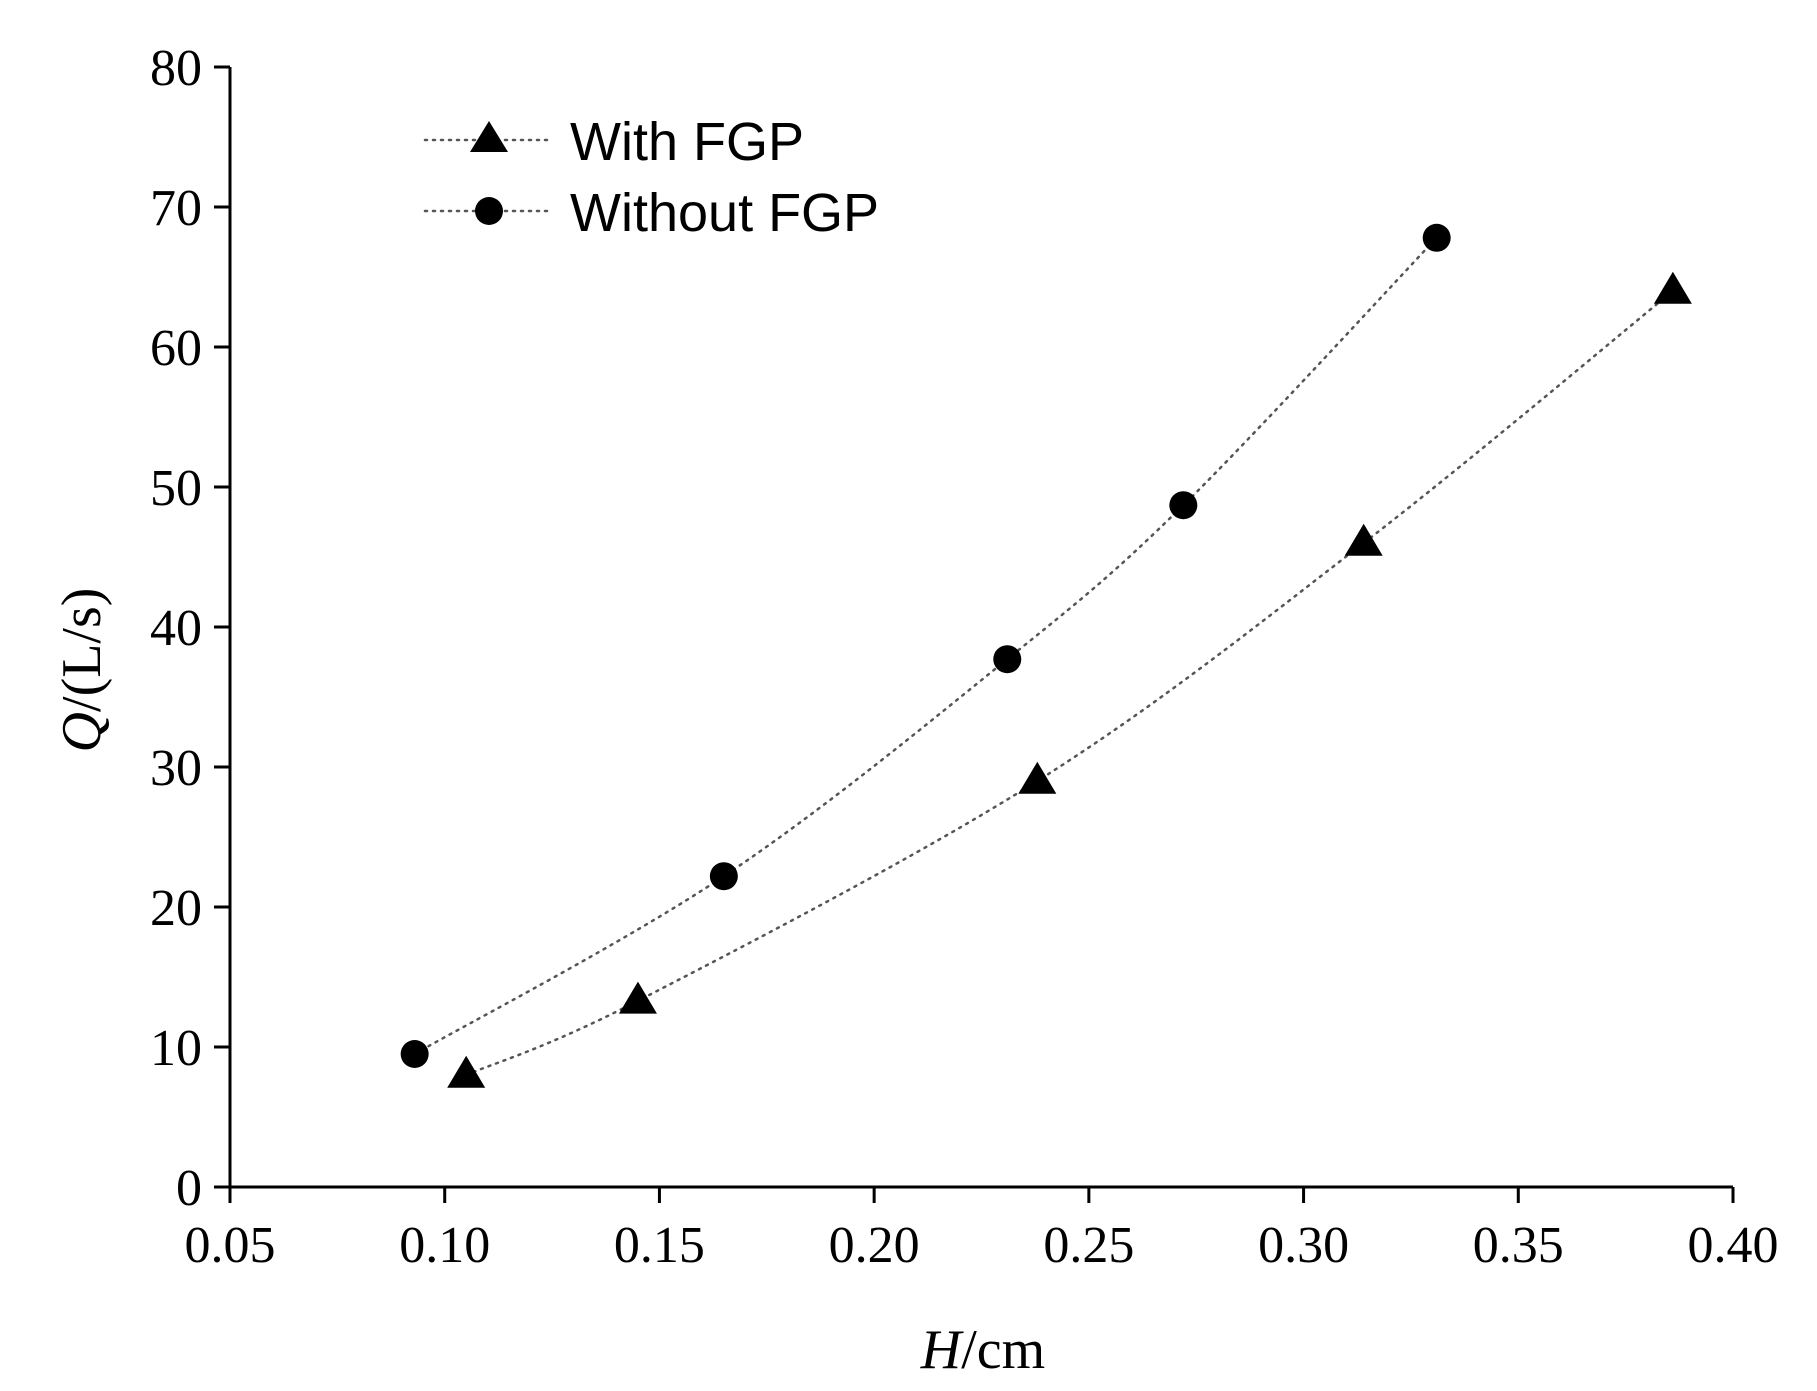 The width and height of the screenshot is (1817, 1391). I want to click on x-tick-label: 0.40, so click(1733, 1245).